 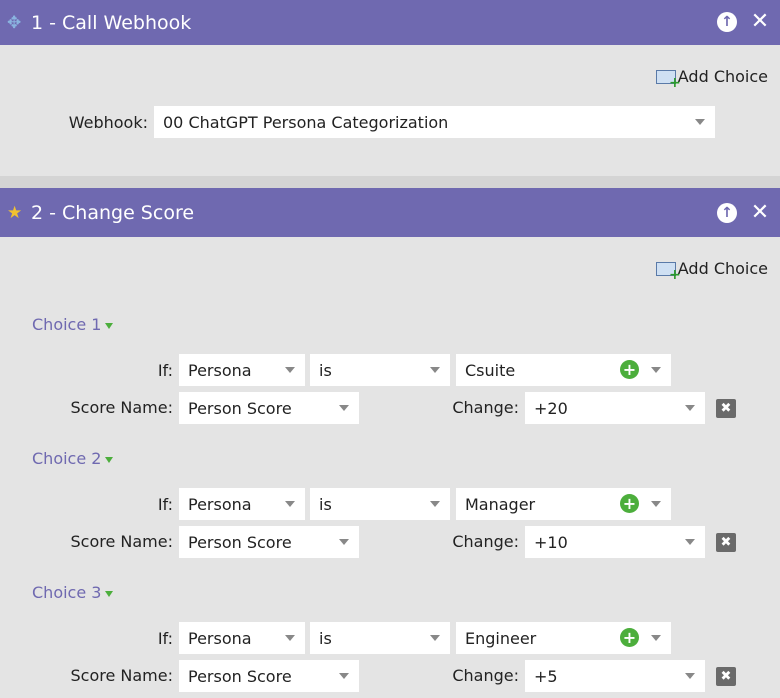 What do you see at coordinates (551, 542) in the screenshot?
I see `change-value: +10` at bounding box center [551, 542].